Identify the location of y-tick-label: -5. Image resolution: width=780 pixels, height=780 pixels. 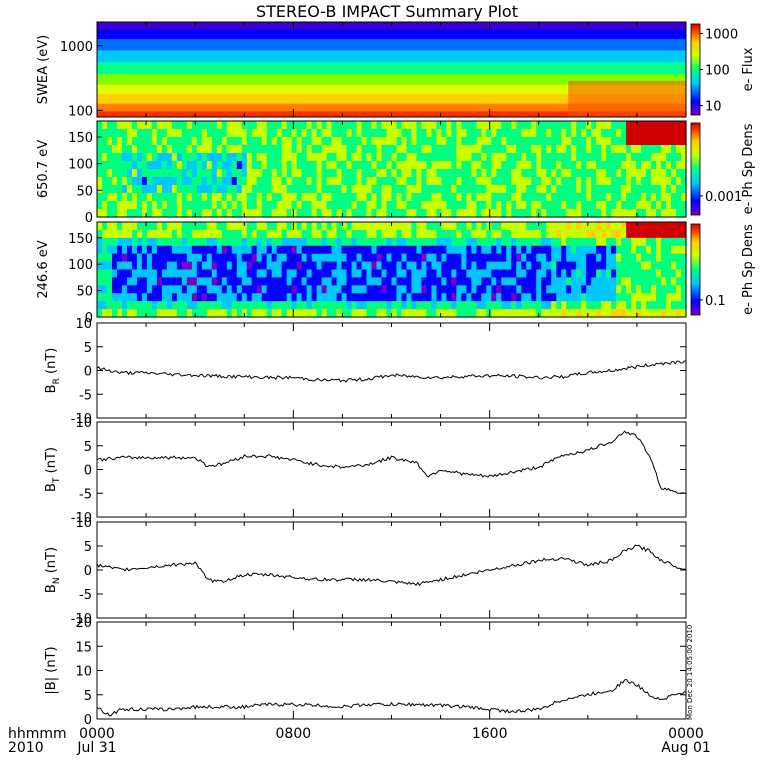
(85, 494).